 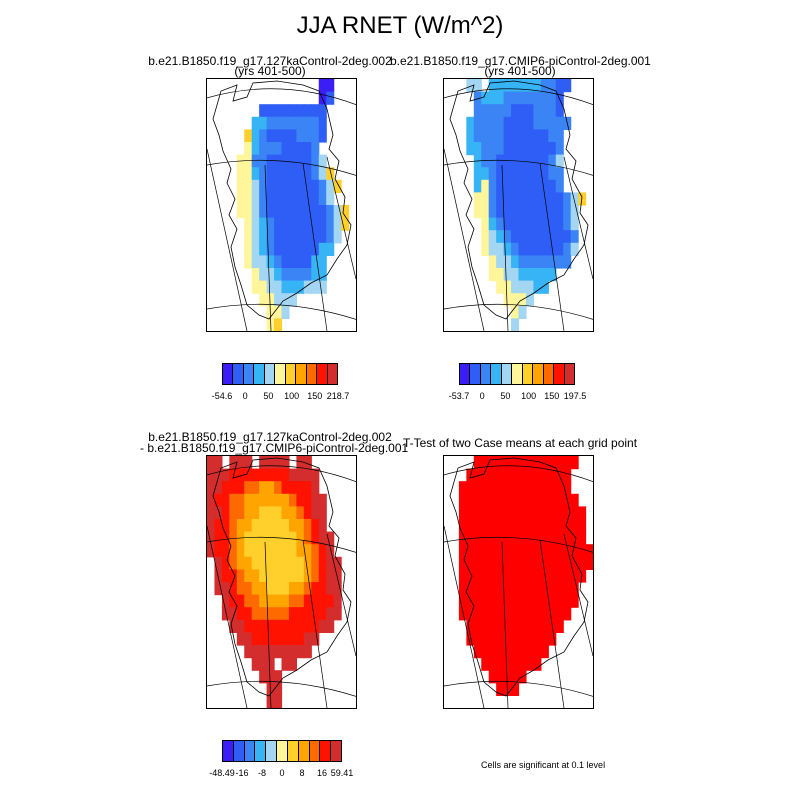 What do you see at coordinates (459, 396) in the screenshot?
I see `colorbar-tick-label: -53.7` at bounding box center [459, 396].